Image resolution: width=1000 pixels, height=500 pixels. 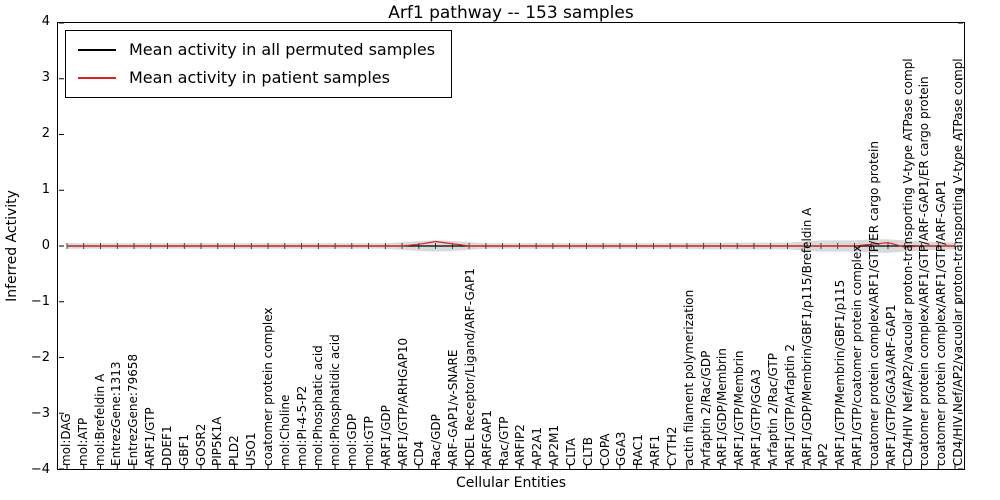 I want to click on x-tick-label: ARF1/GTP/Membrin, so click(x=739, y=408).